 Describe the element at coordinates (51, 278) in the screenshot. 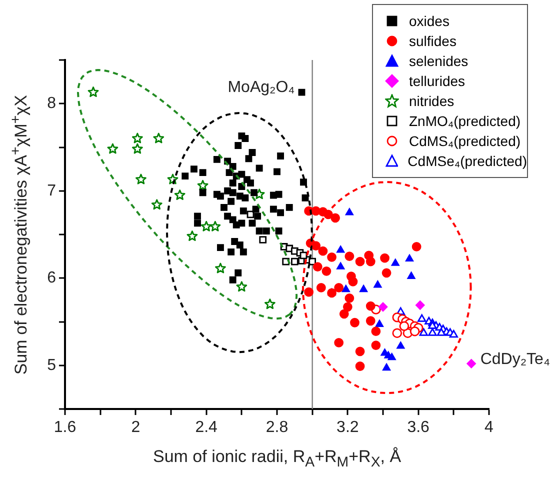

I see `y-tick-label: 6` at that location.